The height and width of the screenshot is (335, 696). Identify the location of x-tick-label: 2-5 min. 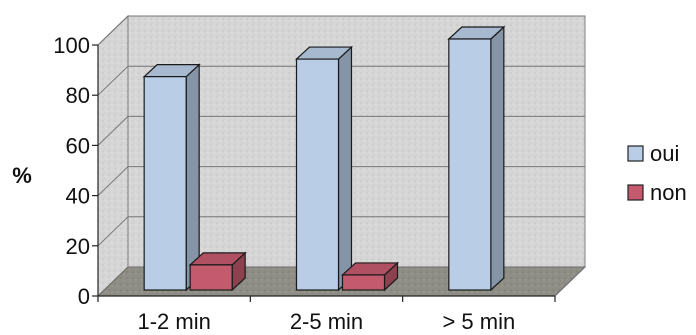
(326, 321).